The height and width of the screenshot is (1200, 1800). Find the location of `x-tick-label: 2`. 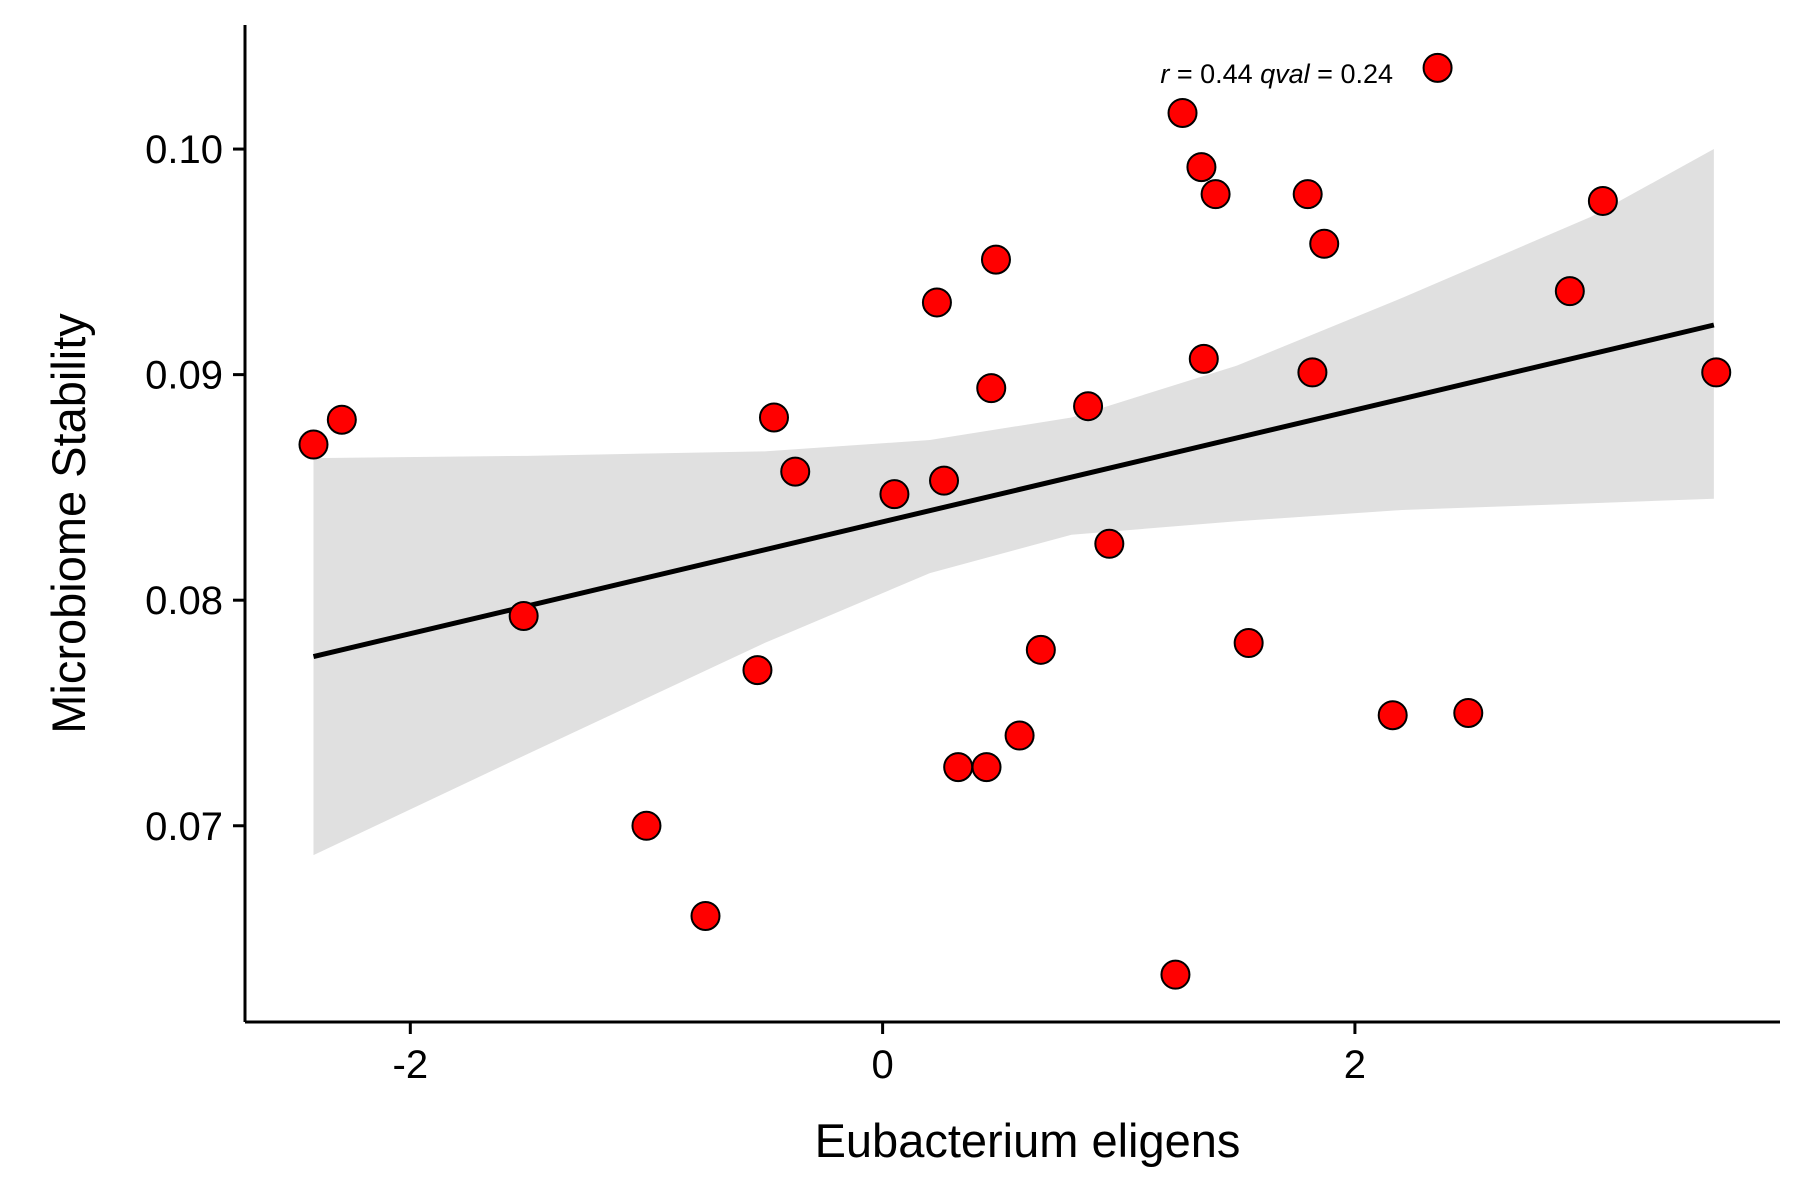

x-tick-label: 2 is located at coordinates (1355, 1065).